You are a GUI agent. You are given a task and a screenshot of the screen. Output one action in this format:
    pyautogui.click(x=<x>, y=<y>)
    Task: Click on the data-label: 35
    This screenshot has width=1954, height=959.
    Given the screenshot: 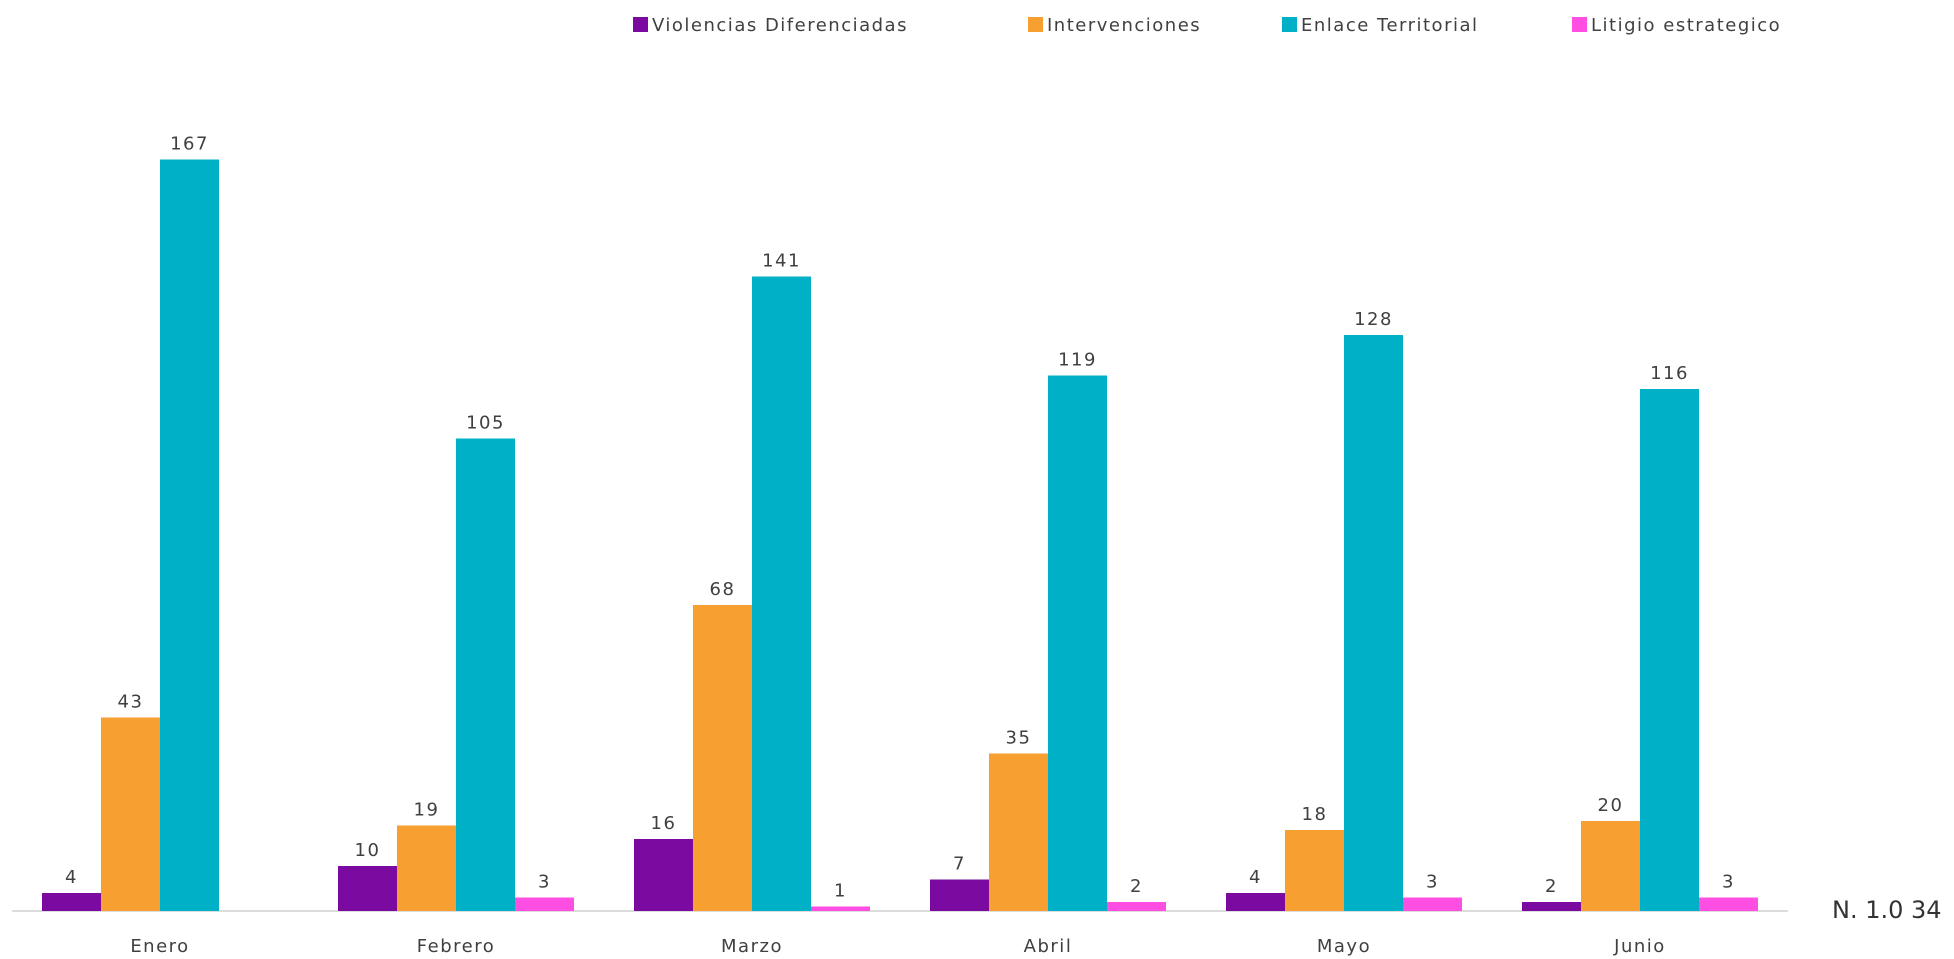 What is the action you would take?
    pyautogui.click(x=1019, y=738)
    